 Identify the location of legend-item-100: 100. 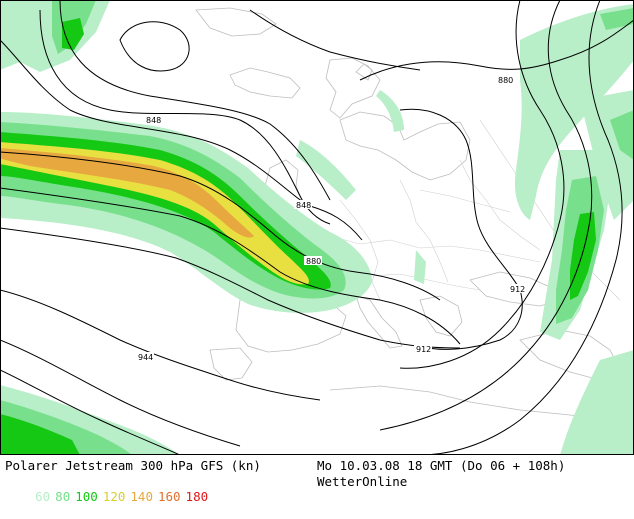
(86, 496).